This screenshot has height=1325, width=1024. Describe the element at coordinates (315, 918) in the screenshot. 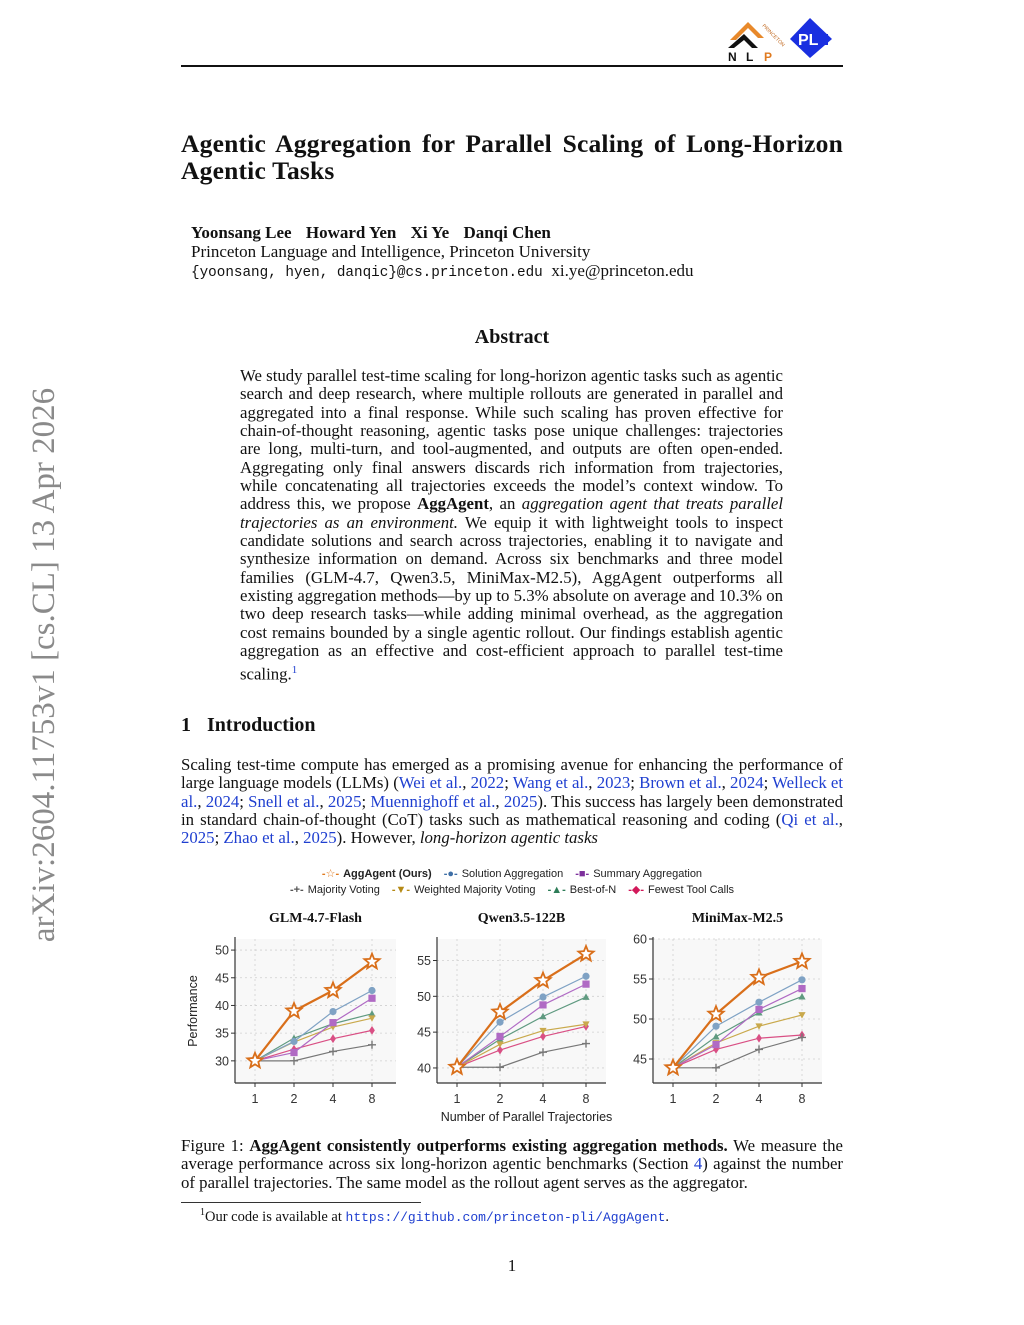

I see `chart-title: GLM-4.7-Flash` at that location.